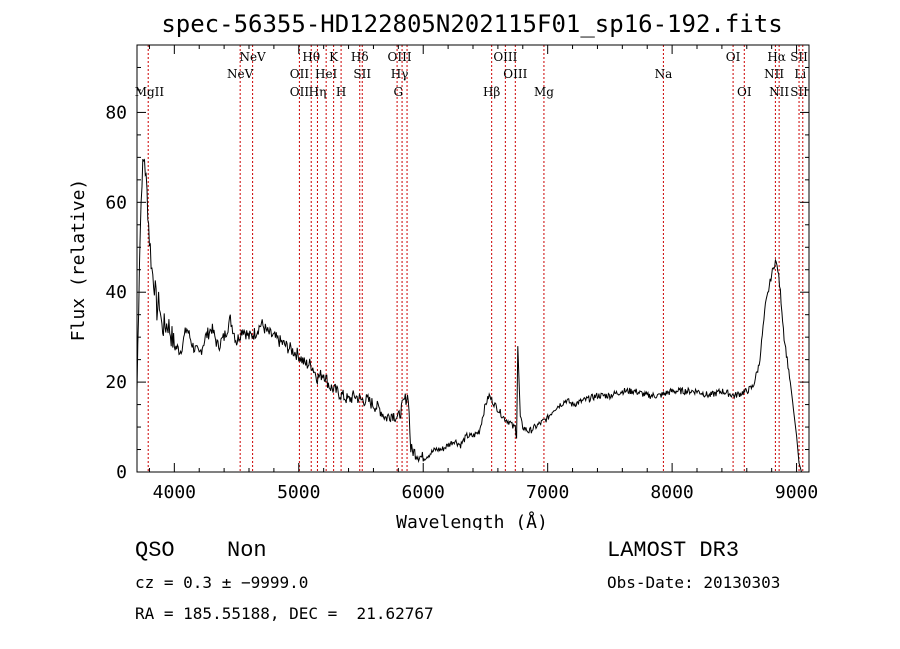  Describe the element at coordinates (341, 92) in the screenshot. I see `line-label: H` at that location.